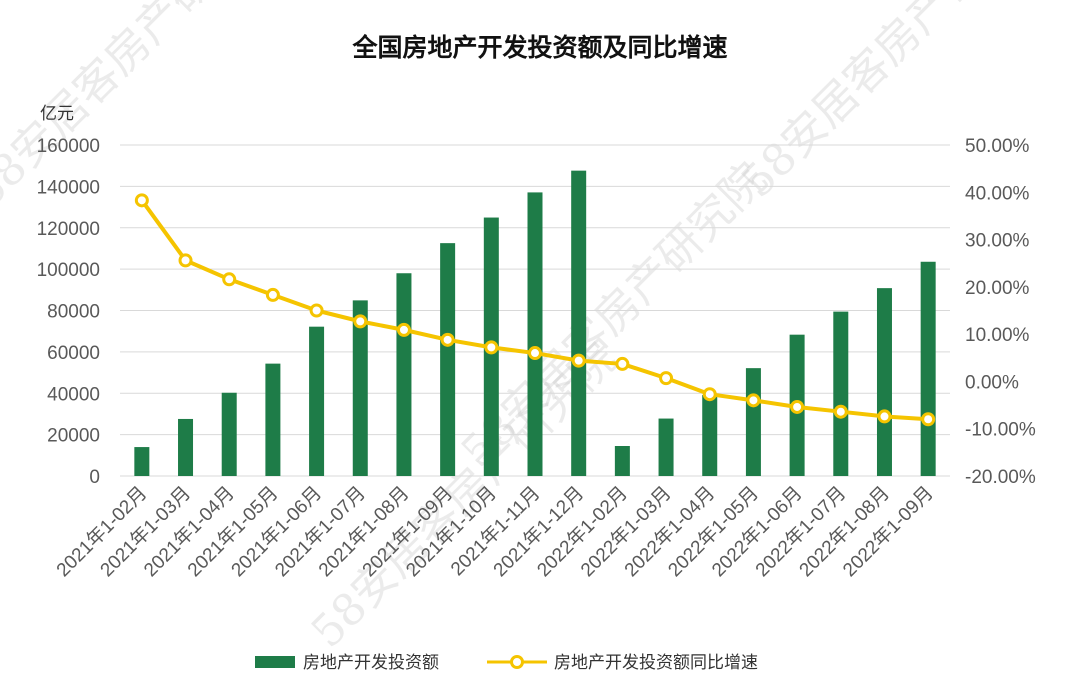 The height and width of the screenshot is (690, 1080). Describe the element at coordinates (68, 187) in the screenshot. I see `left-tick-label: 140000` at that location.